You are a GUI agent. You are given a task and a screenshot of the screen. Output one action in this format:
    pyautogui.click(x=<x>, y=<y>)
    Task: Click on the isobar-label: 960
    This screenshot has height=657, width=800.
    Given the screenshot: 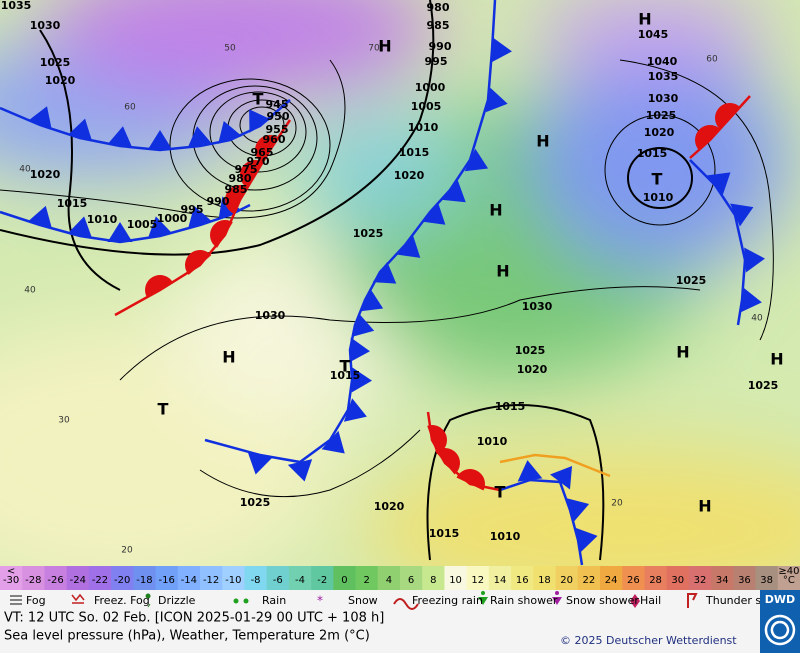 What is the action you would take?
    pyautogui.click(x=274, y=139)
    